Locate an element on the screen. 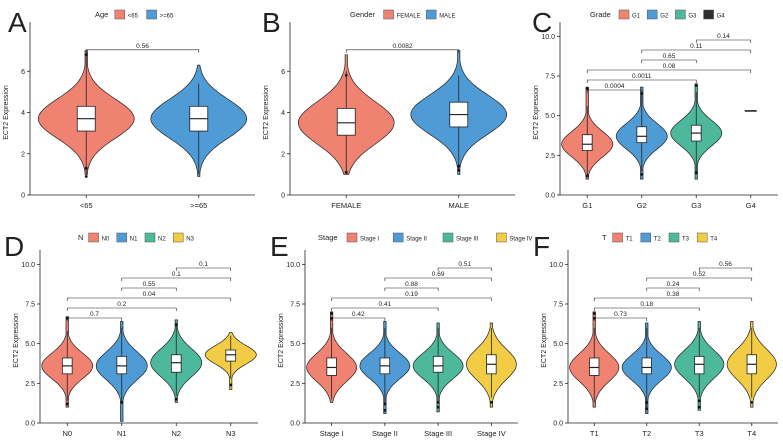 The height and width of the screenshot is (442, 783). x-tick-label: G1 is located at coordinates (587, 205).